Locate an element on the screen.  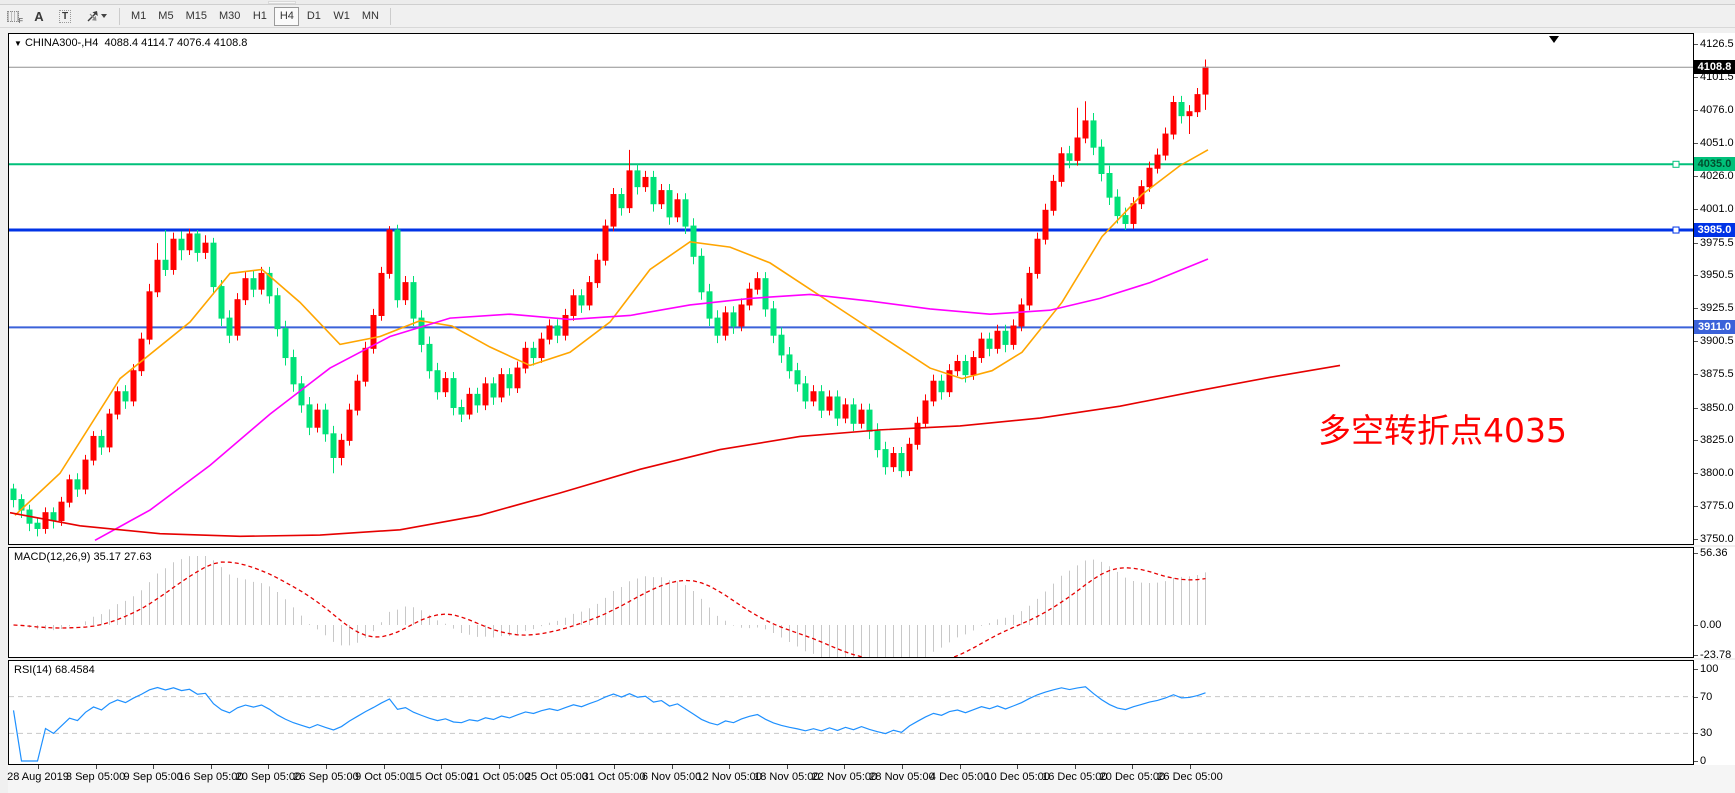
chevron-down-icon is located at coordinates (103, 16).